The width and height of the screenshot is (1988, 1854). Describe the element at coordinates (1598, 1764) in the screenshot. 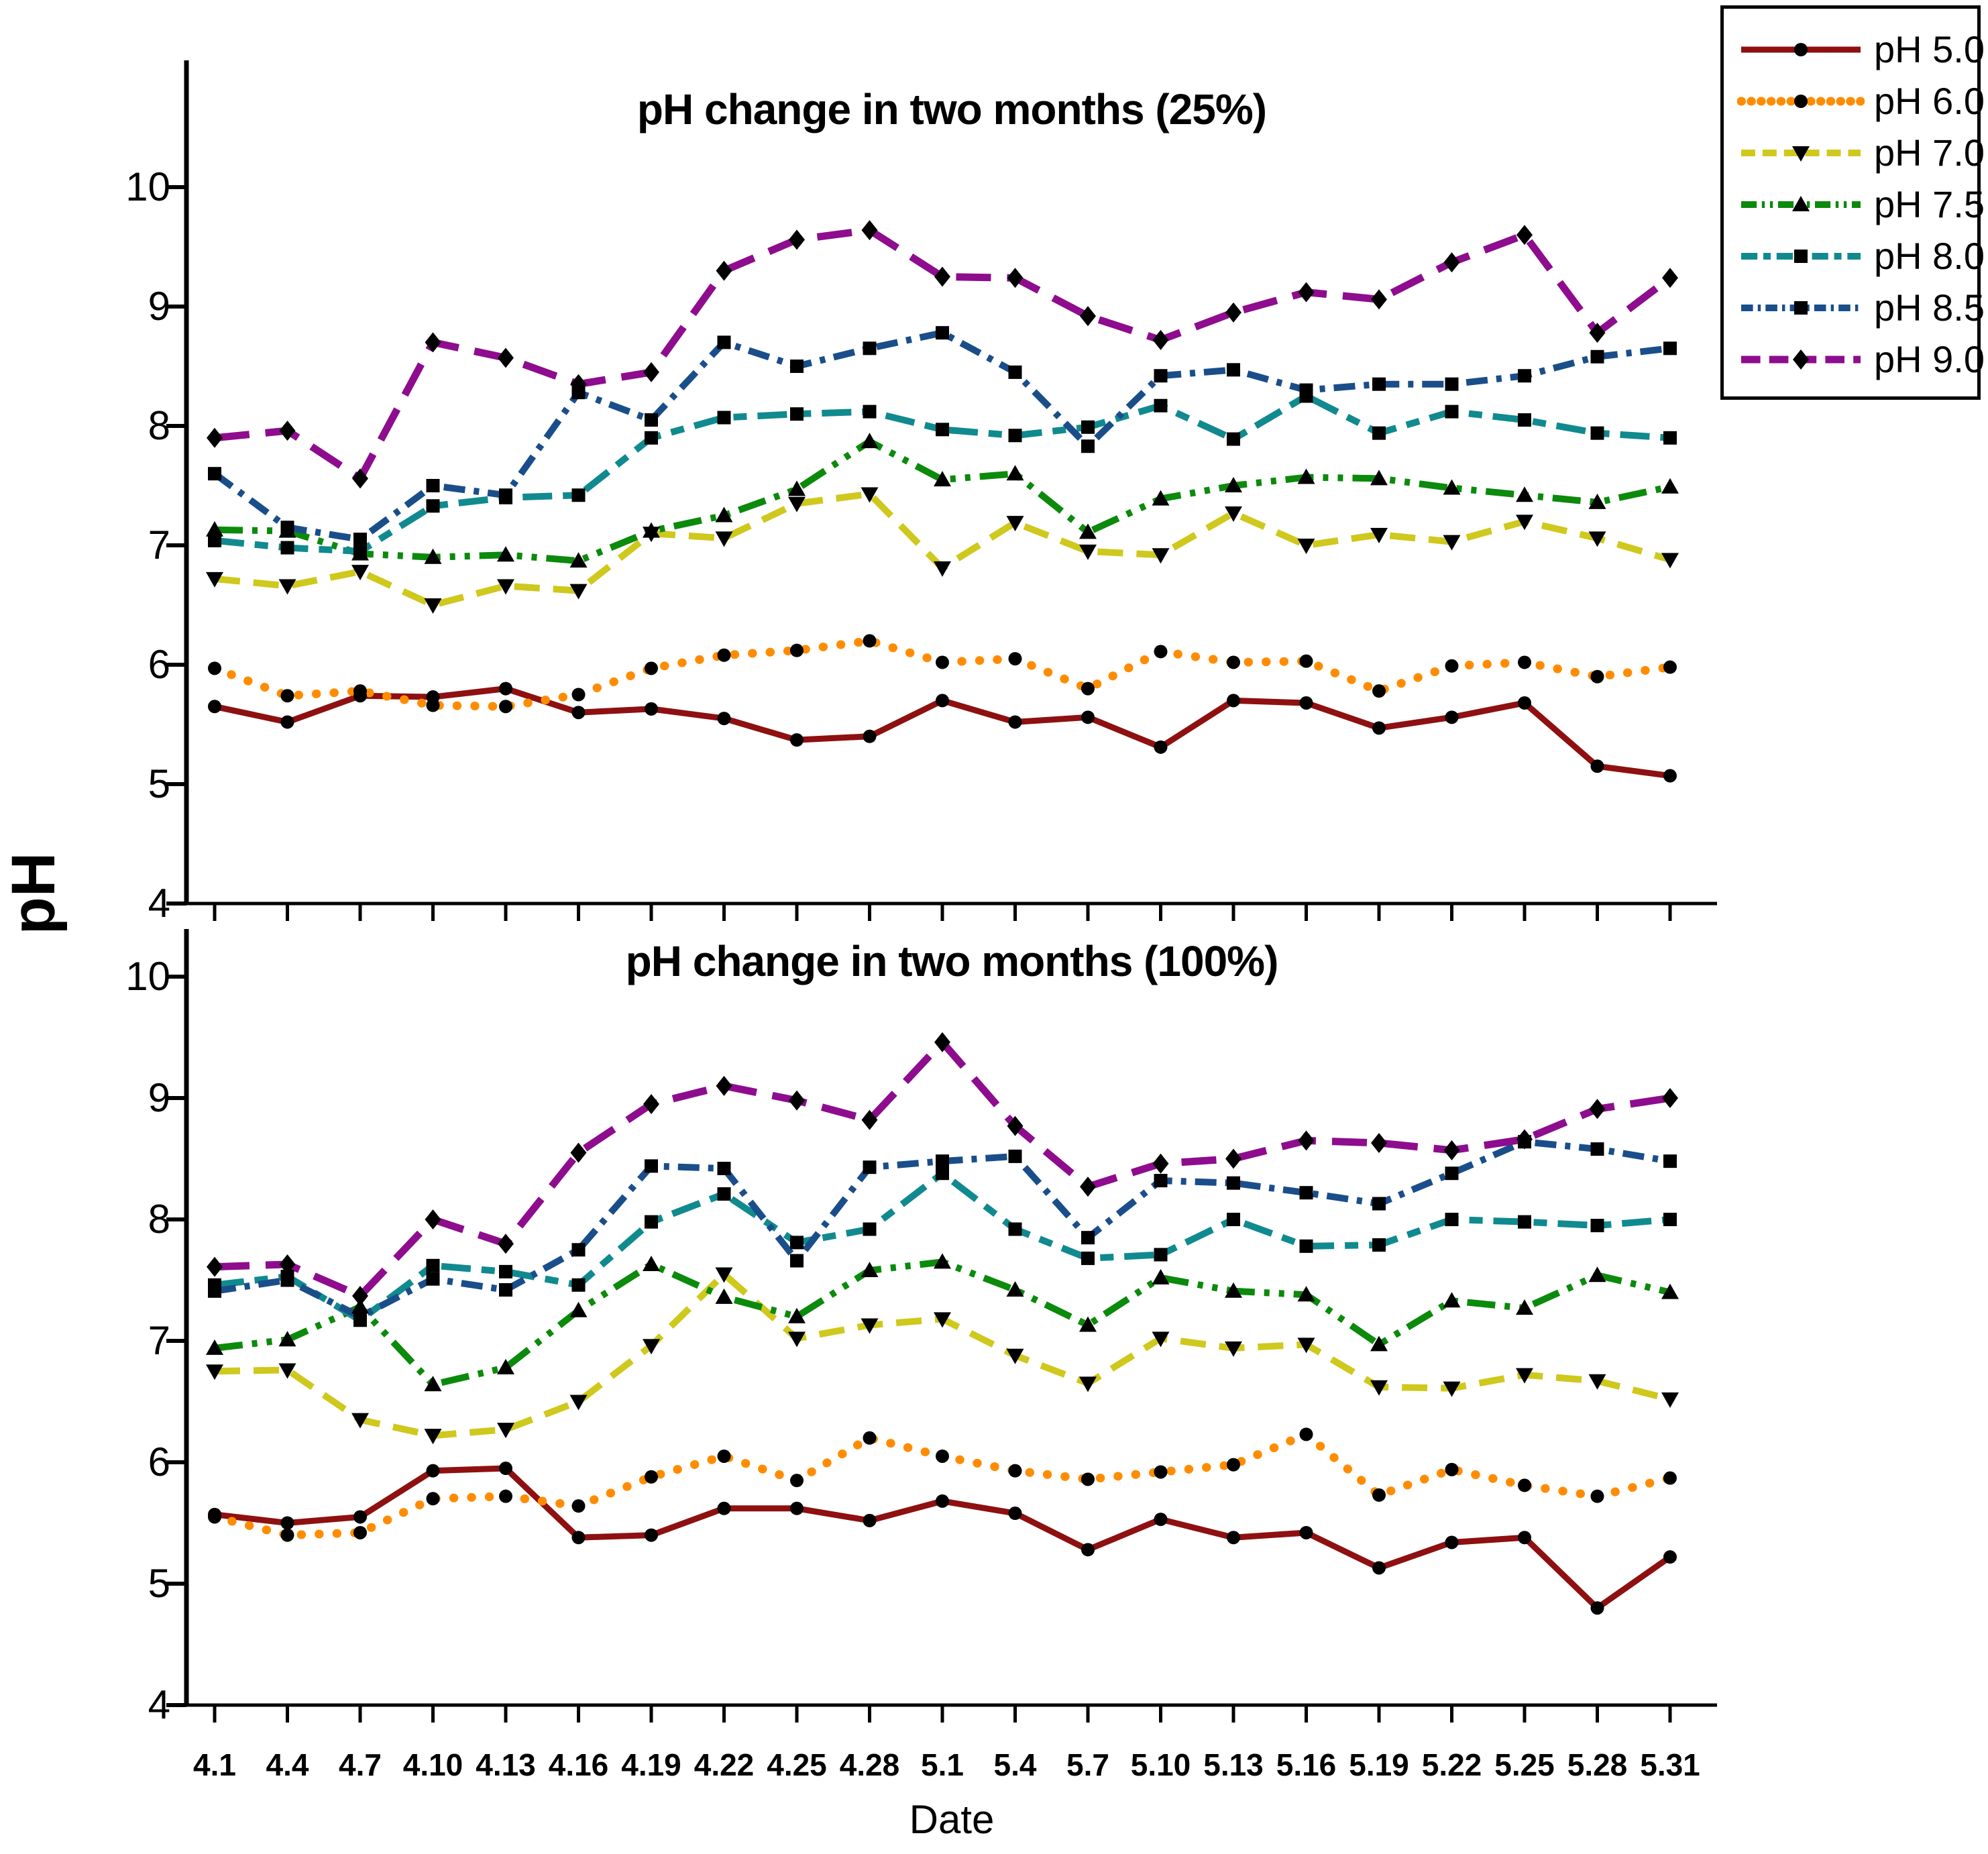

I see `x-tick-label: 5.28` at that location.